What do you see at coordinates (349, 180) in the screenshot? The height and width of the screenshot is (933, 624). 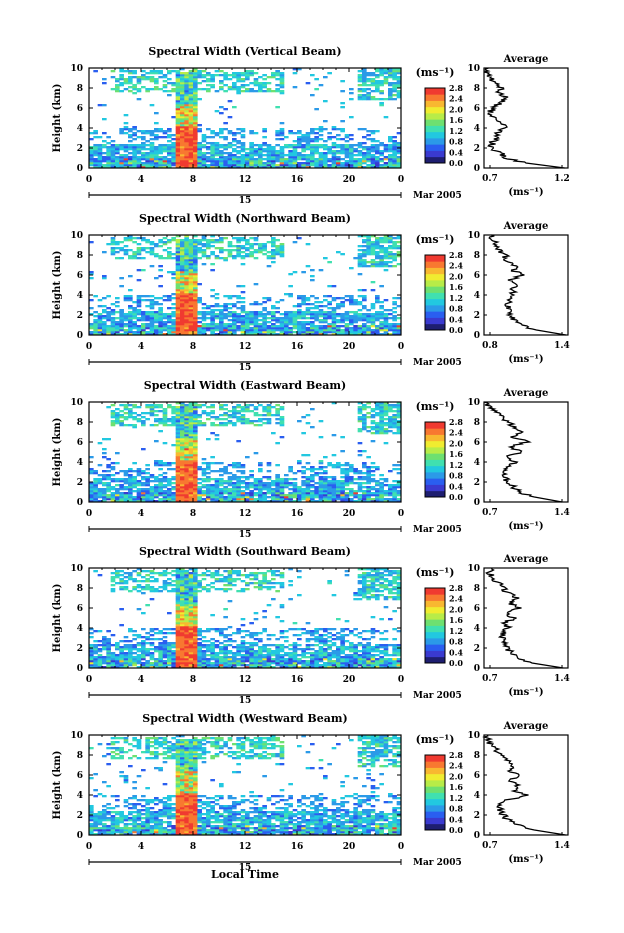 I see `x-tick-label: 20` at bounding box center [349, 180].